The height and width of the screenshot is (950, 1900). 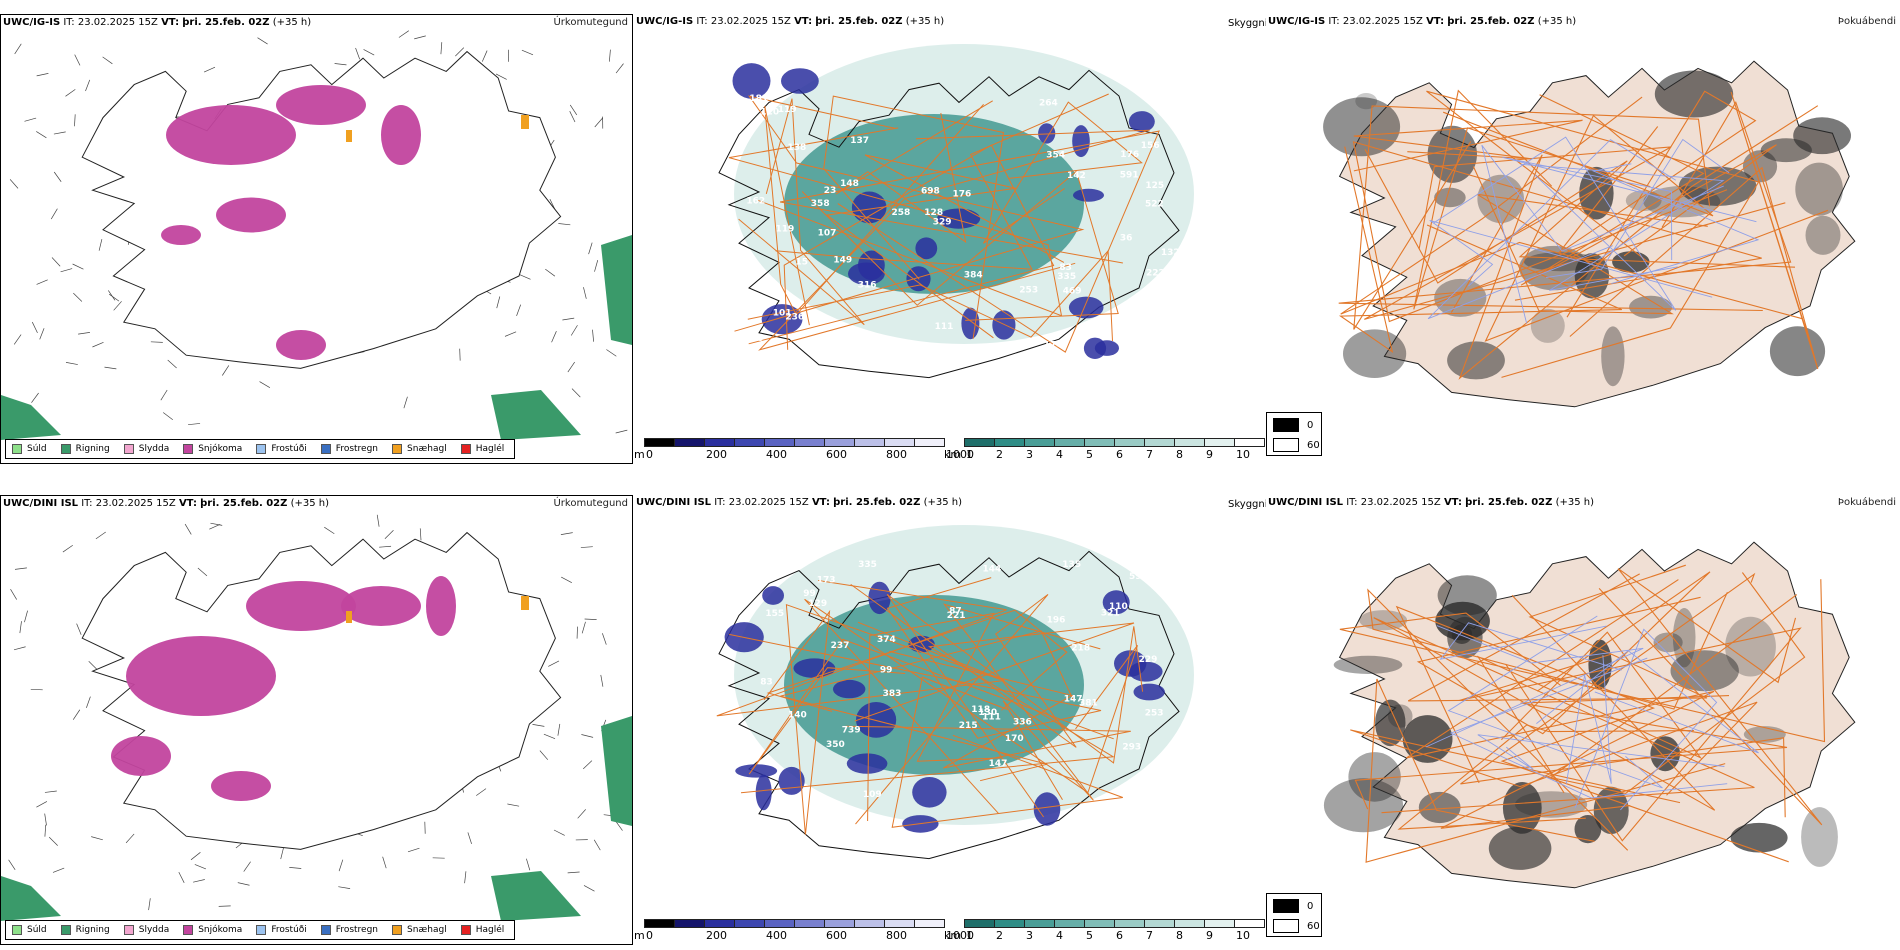 What do you see at coordinates (1088, 704) in the screenshot?
I see `cloudbase-label: 381` at bounding box center [1088, 704].